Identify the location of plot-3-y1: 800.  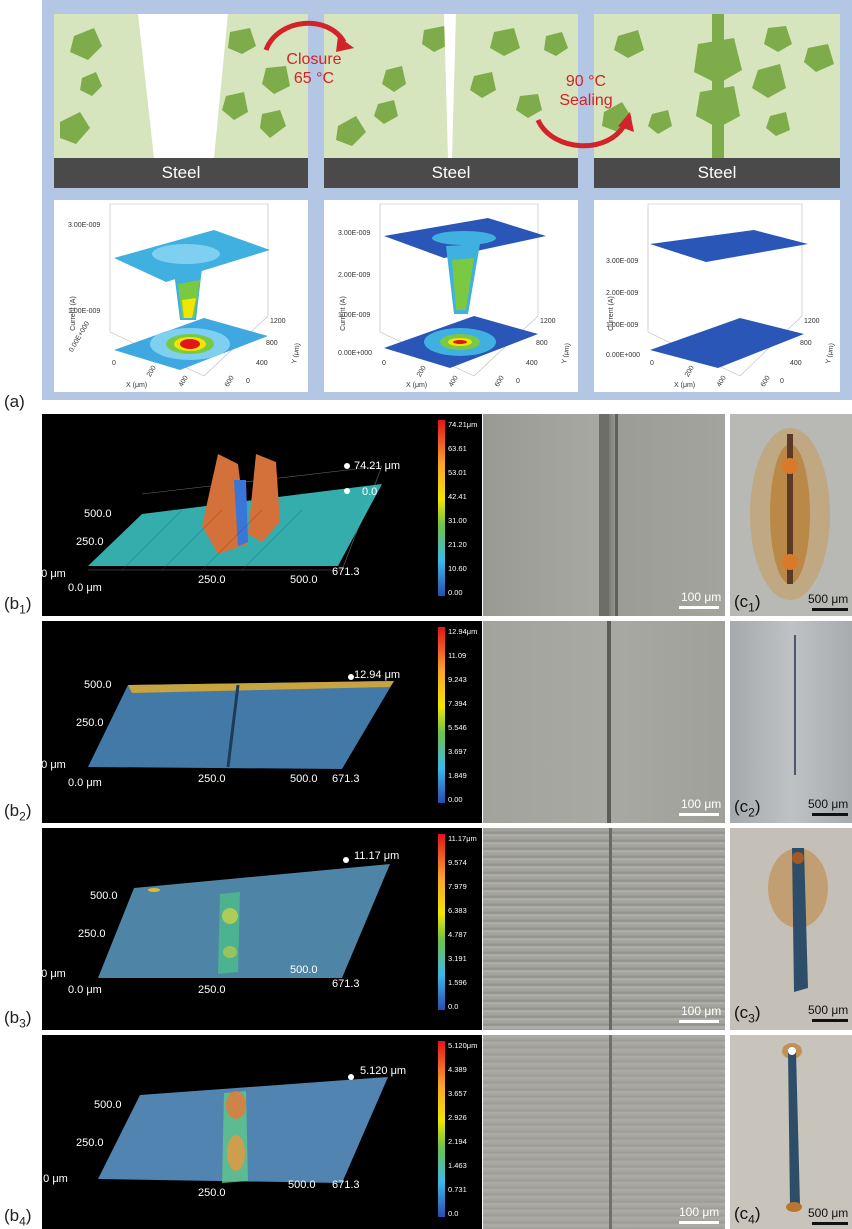
(806, 343).